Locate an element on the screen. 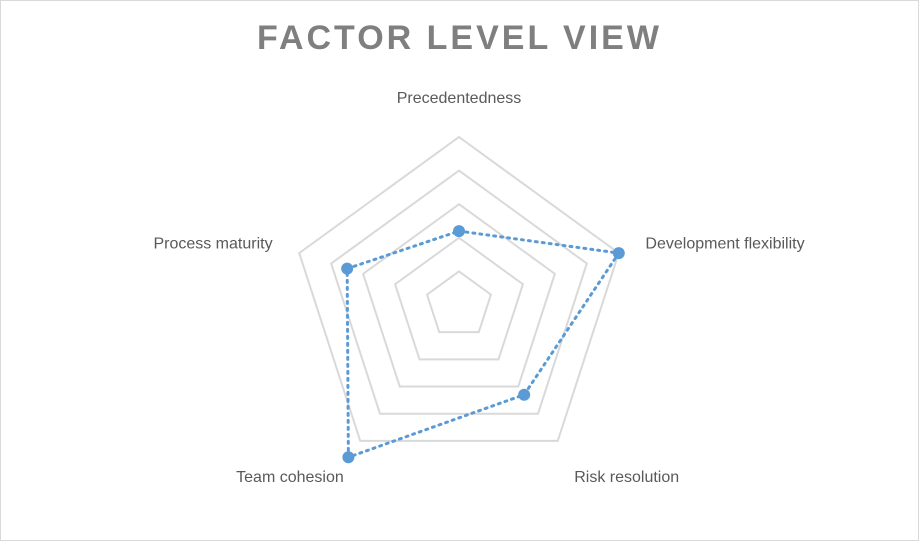 The height and width of the screenshot is (541, 919). data-point-process-maturity is located at coordinates (347, 268).